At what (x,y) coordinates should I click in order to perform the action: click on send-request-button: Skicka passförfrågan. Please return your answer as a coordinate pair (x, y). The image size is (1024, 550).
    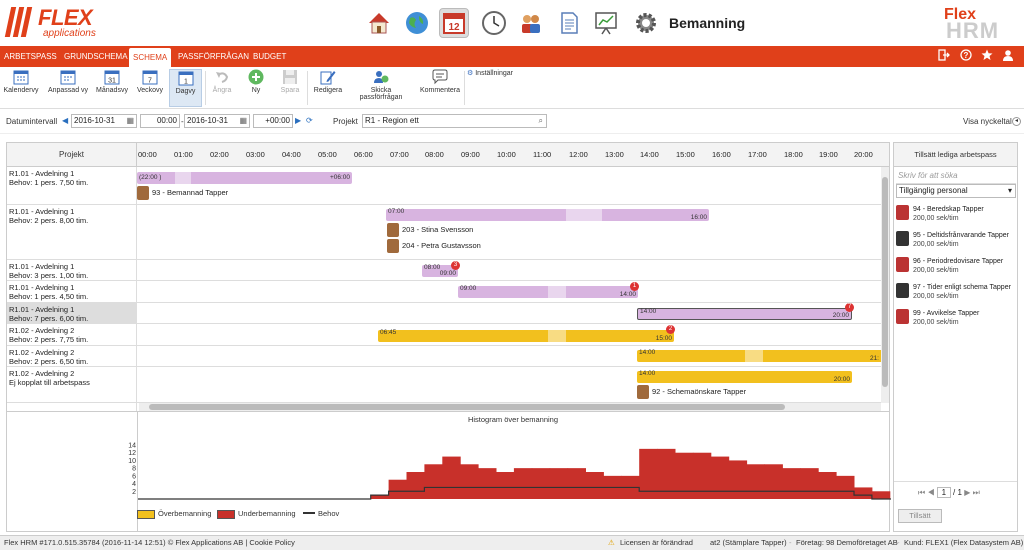
    Looking at the image, I should click on (381, 88).